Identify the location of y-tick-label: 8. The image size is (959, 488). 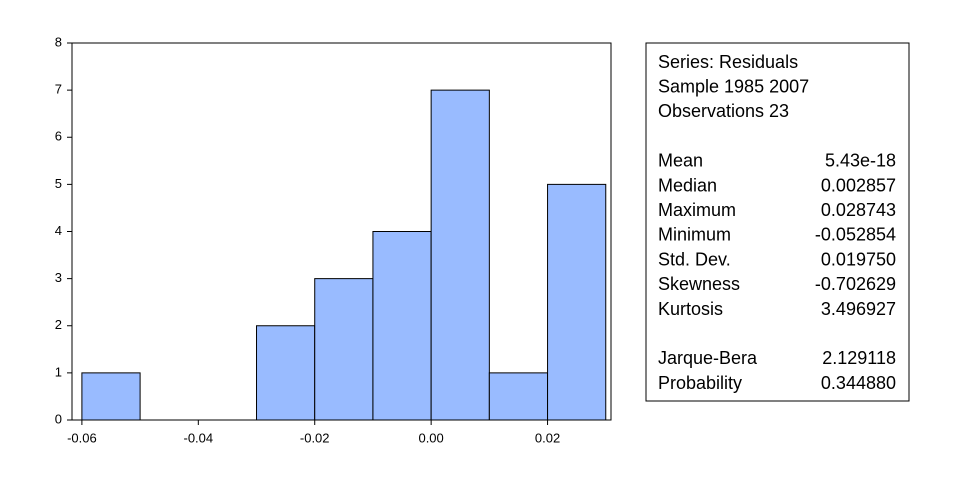
(58, 41).